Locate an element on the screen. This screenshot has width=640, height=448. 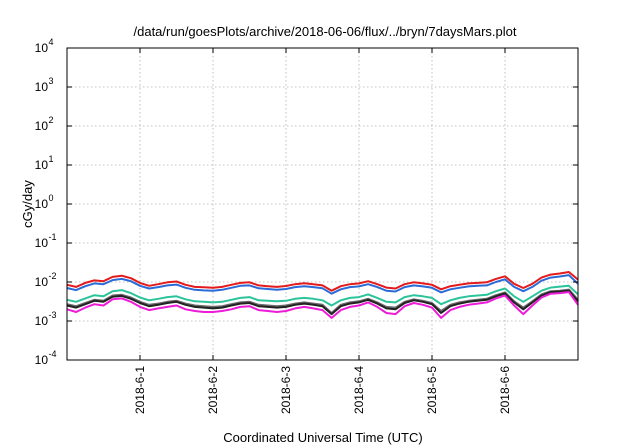
x-tick-label: 2018-6-3 is located at coordinates (286, 390).